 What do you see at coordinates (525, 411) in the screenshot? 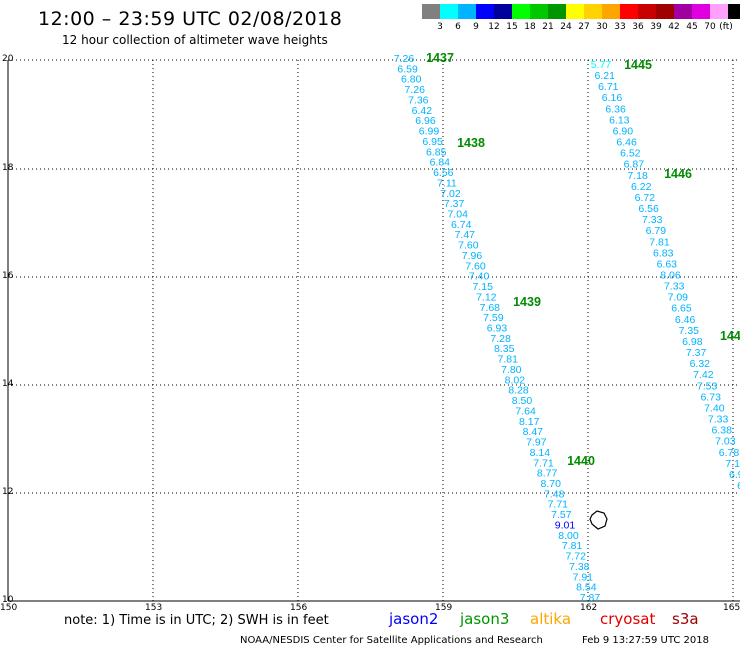
I see `swh-value: 7.64` at bounding box center [525, 411].